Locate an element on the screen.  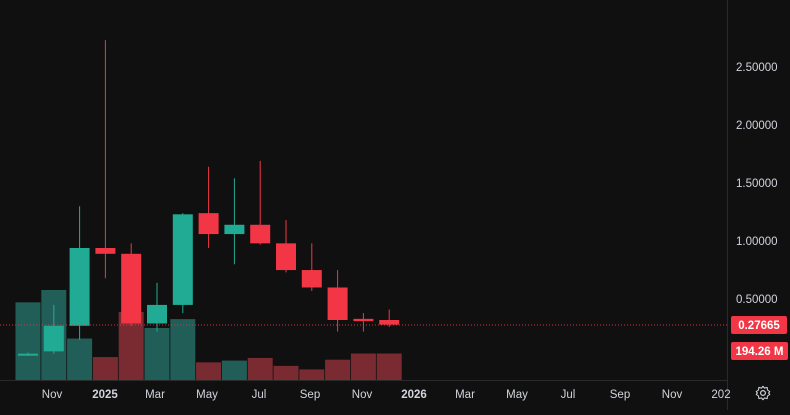
price-tick-label: 0.50000 is located at coordinates (757, 300).